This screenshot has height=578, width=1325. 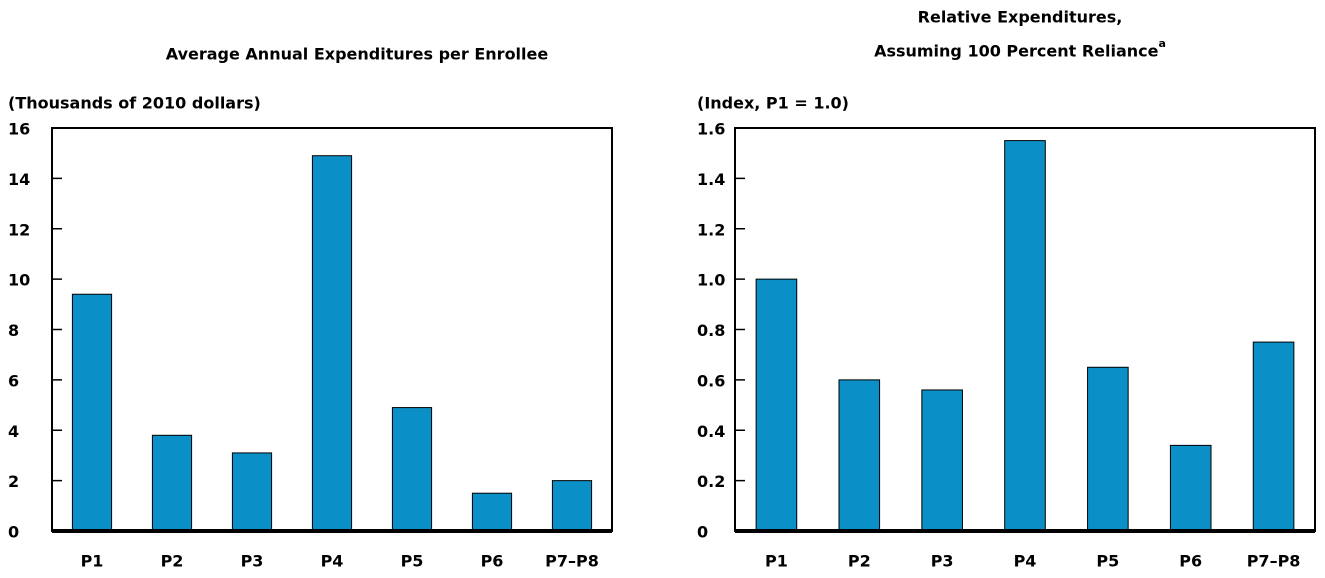 What do you see at coordinates (13, 431) in the screenshot?
I see `y-tick-label: 4` at bounding box center [13, 431].